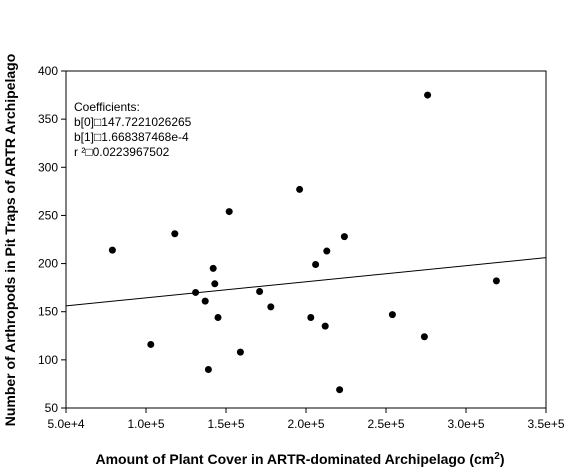  Describe the element at coordinates (305, 424) in the screenshot. I see `x-tick-label: 2.0e+5` at that location.